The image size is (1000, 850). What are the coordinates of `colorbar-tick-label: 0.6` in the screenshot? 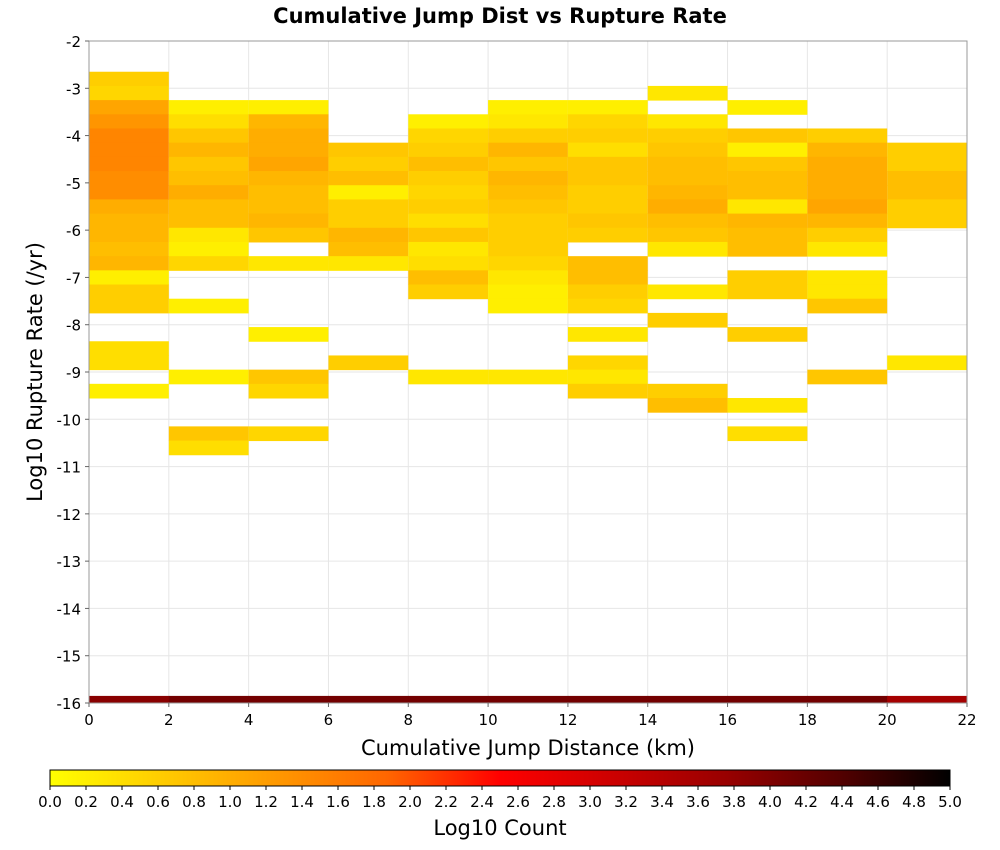 It's located at (158, 802).